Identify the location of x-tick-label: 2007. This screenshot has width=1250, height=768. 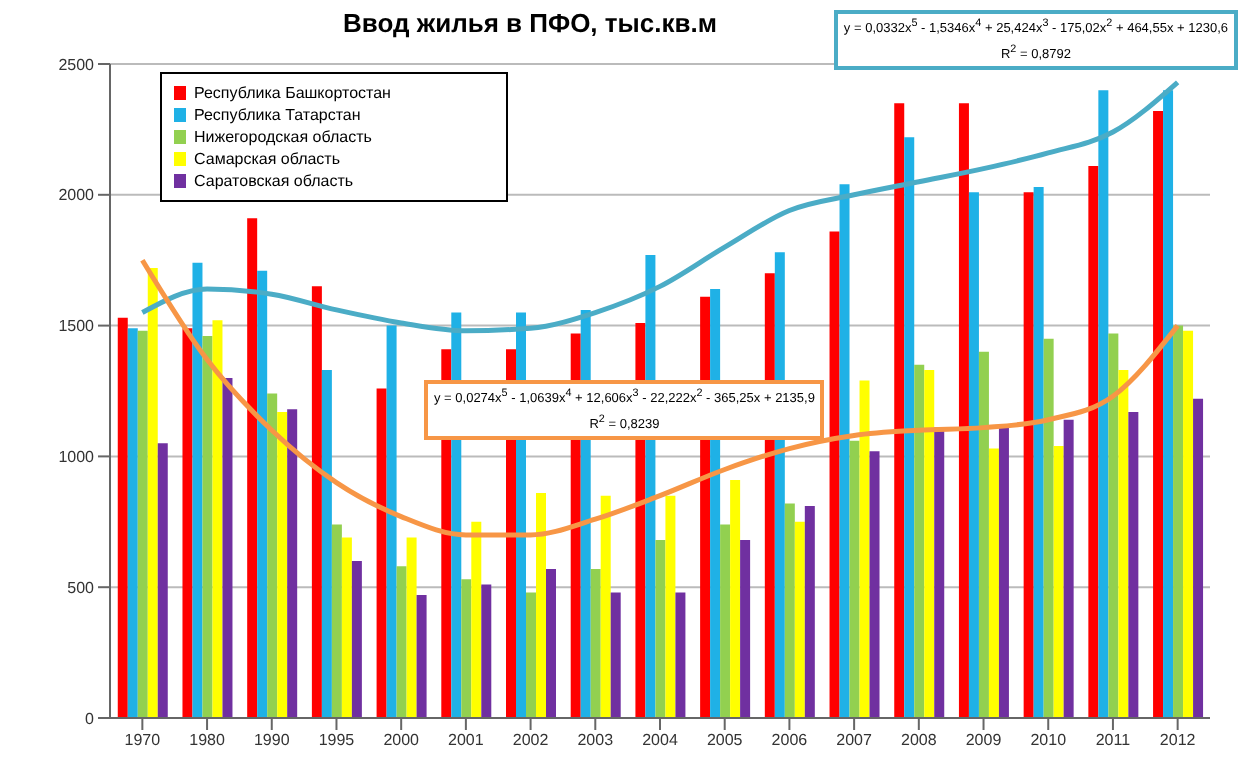
(855, 740).